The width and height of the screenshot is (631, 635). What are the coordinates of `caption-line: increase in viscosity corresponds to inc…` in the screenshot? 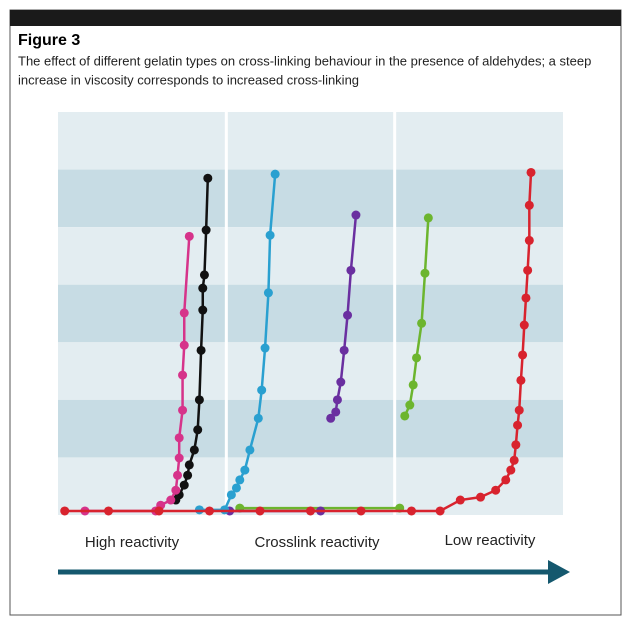 It's located at (188, 79).